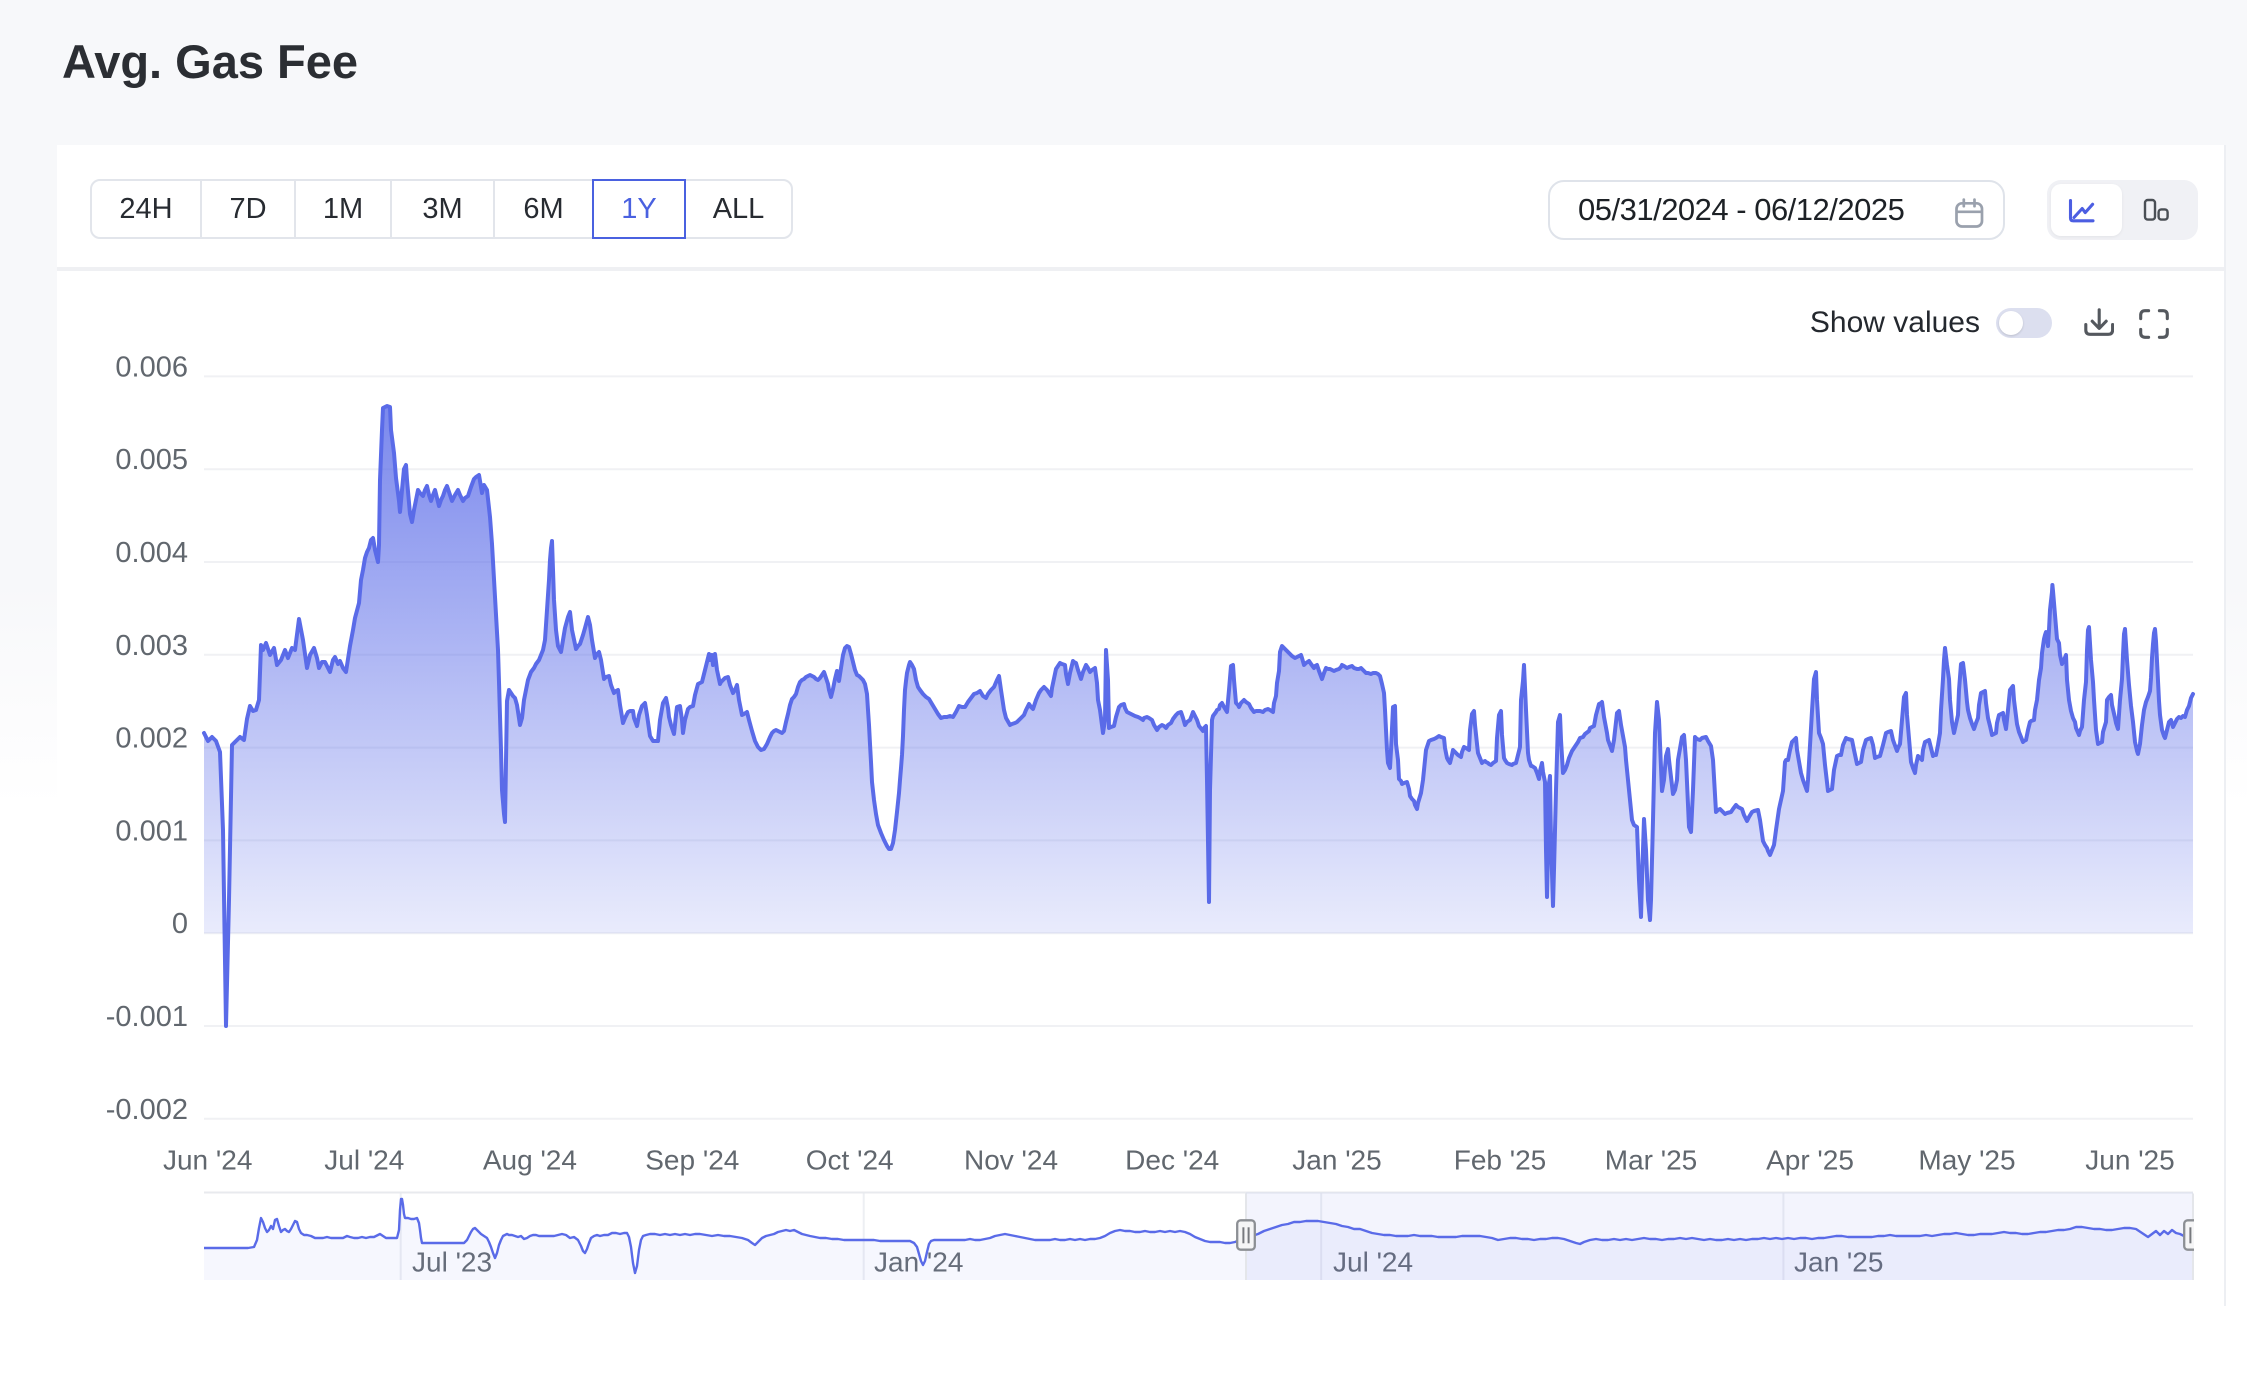 The height and width of the screenshot is (1388, 2247). I want to click on svg-text: 0, so click(180, 924).